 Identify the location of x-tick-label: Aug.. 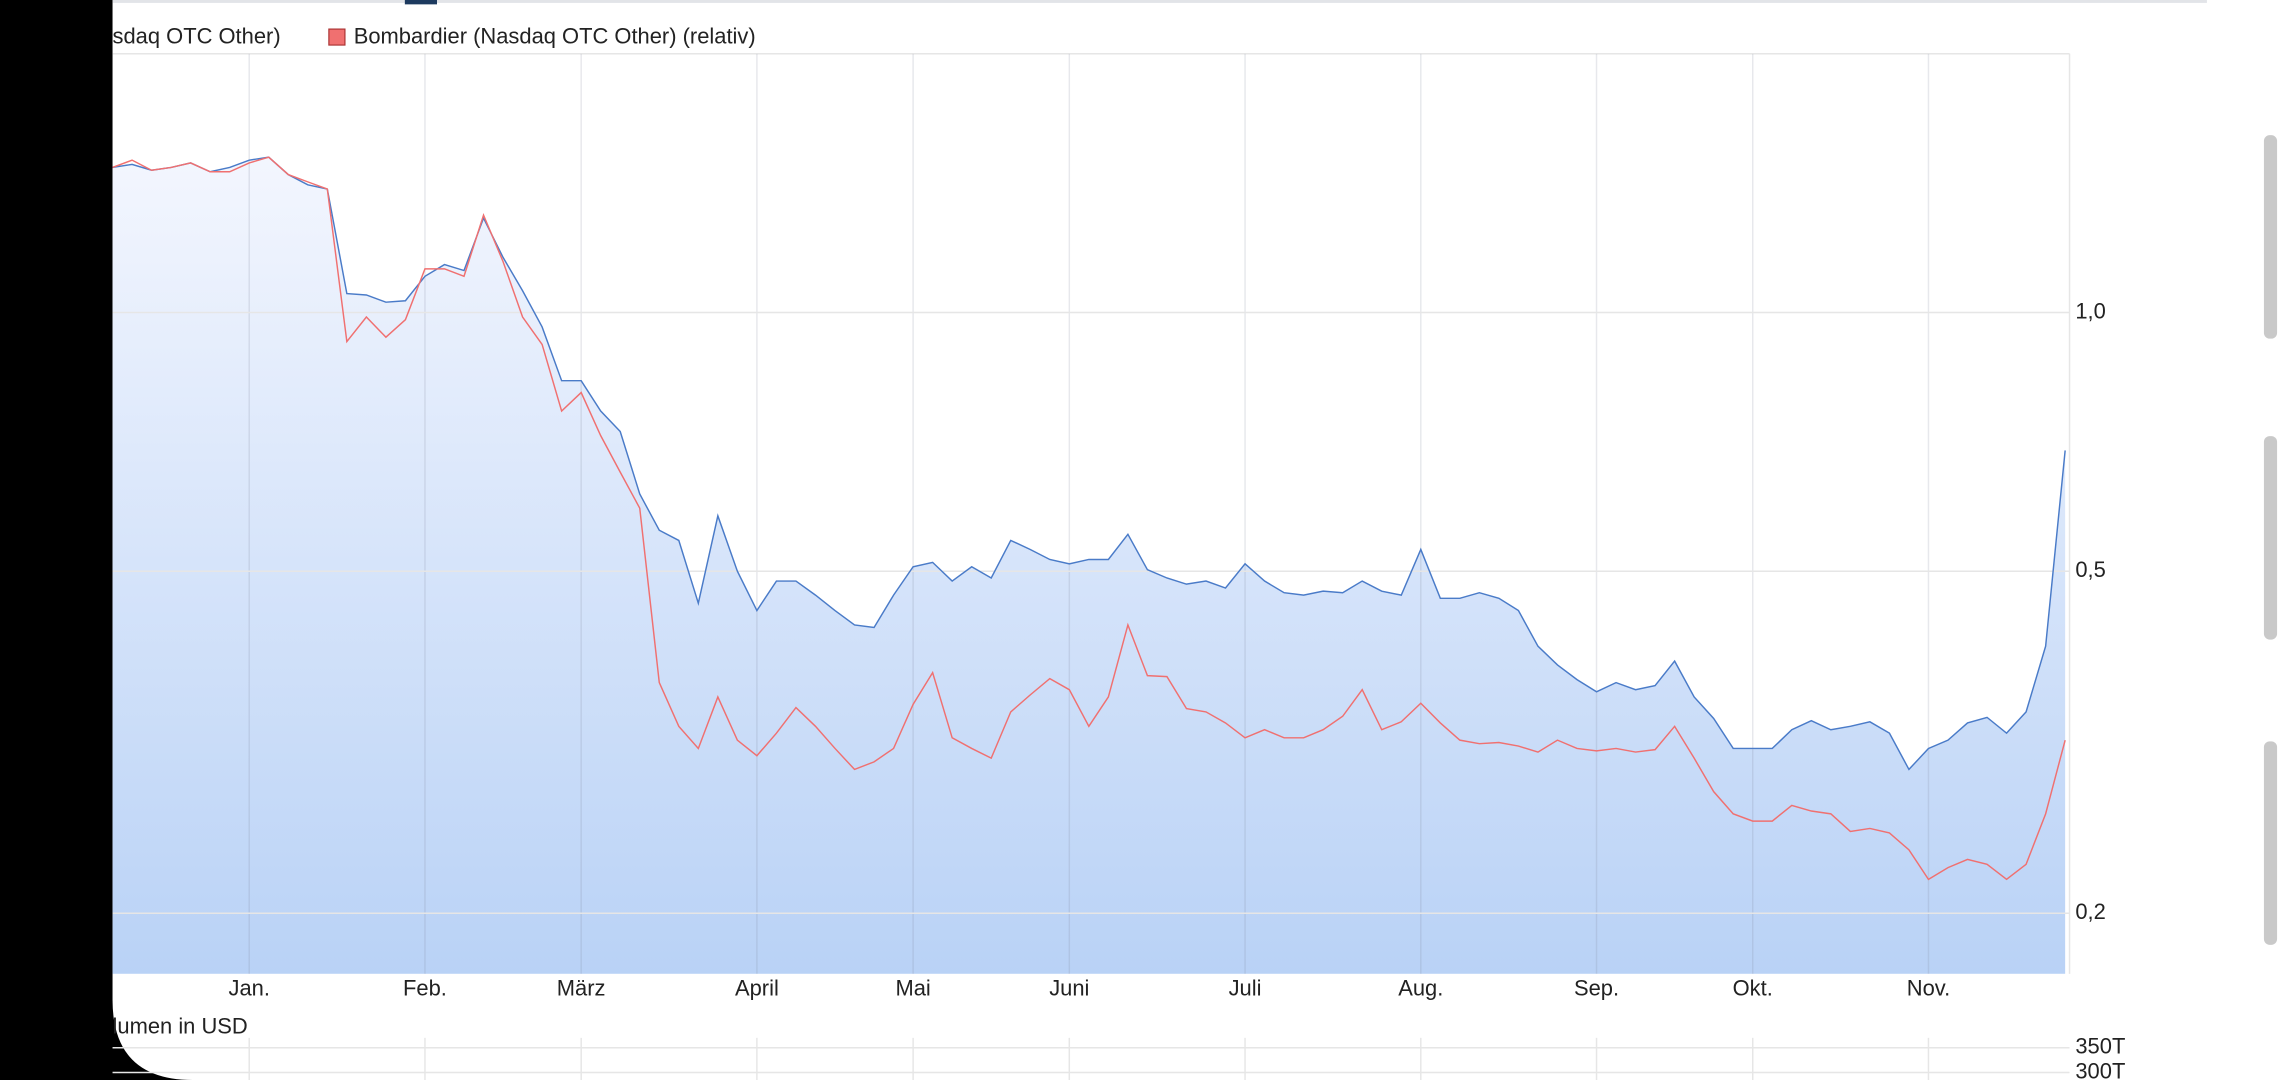
(1420, 988).